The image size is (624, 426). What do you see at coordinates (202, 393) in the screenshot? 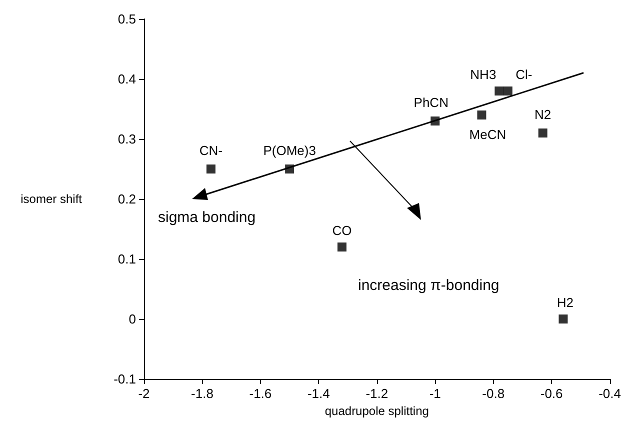
I see `x-tick-label: -1.8` at bounding box center [202, 393].